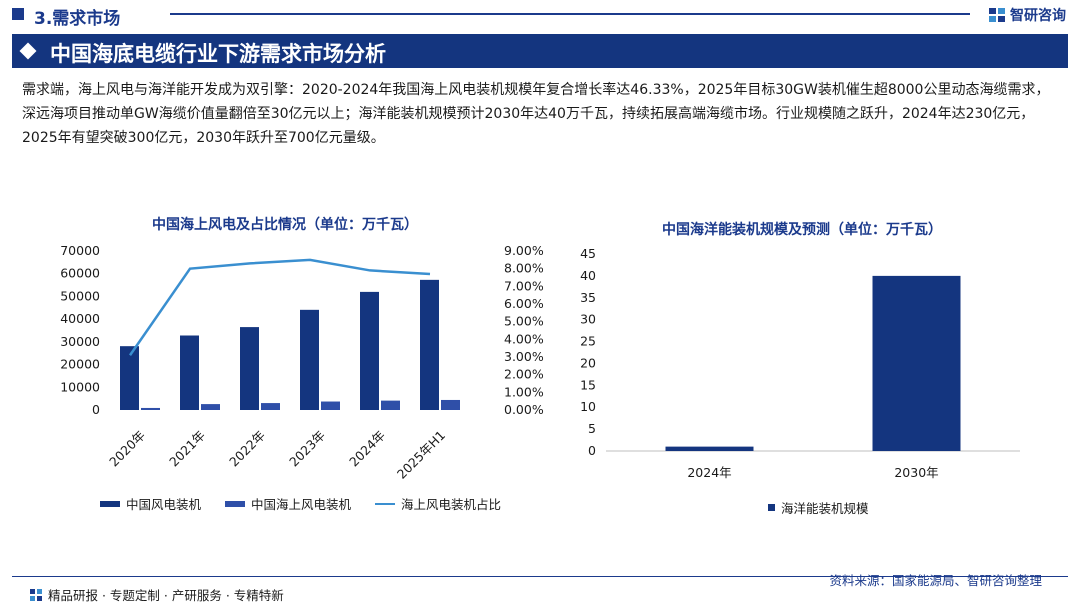 The image size is (1080, 606). I want to click on y-axis-tick-label: 45, so click(588, 253).